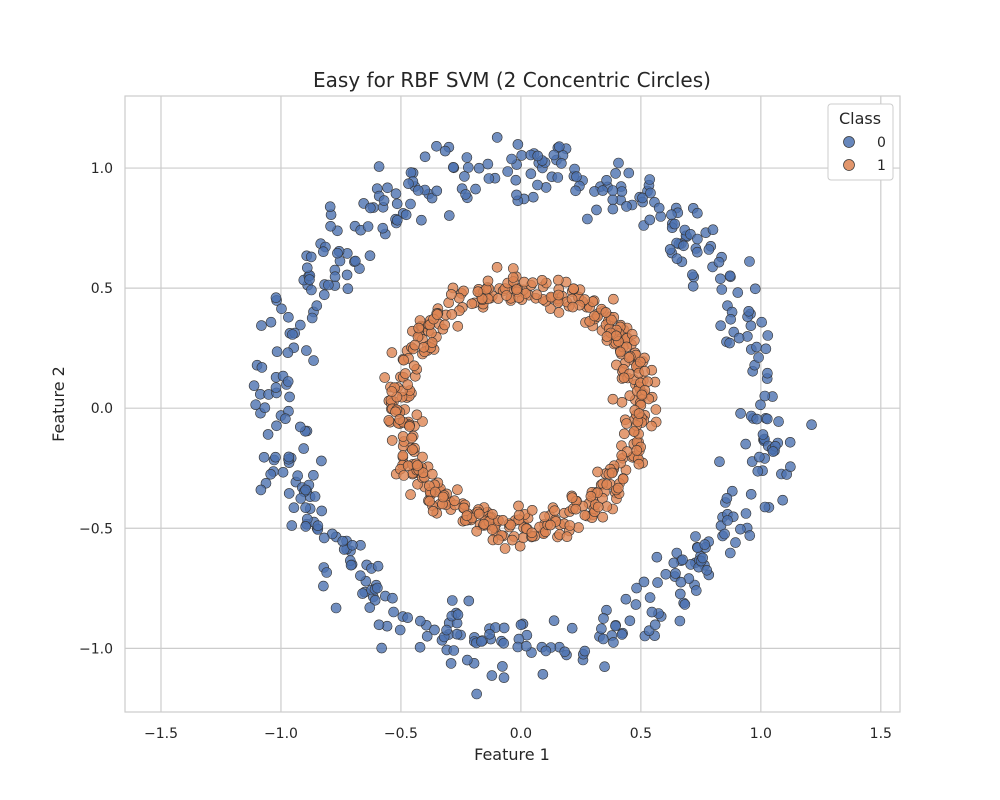  I want to click on y-tick-label: 0.0, so click(102, 409).